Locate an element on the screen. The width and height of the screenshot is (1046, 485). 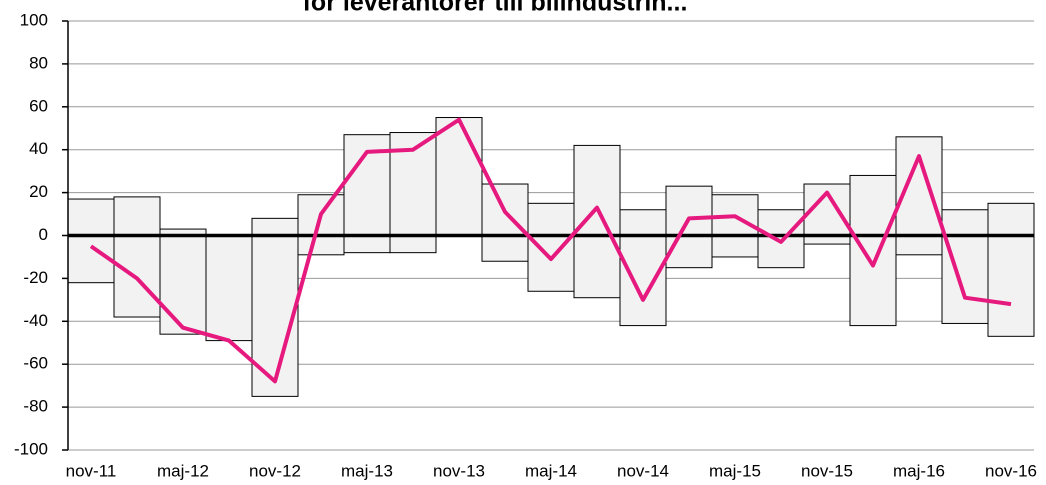
x-tick-label: nov-11 is located at coordinates (91, 470).